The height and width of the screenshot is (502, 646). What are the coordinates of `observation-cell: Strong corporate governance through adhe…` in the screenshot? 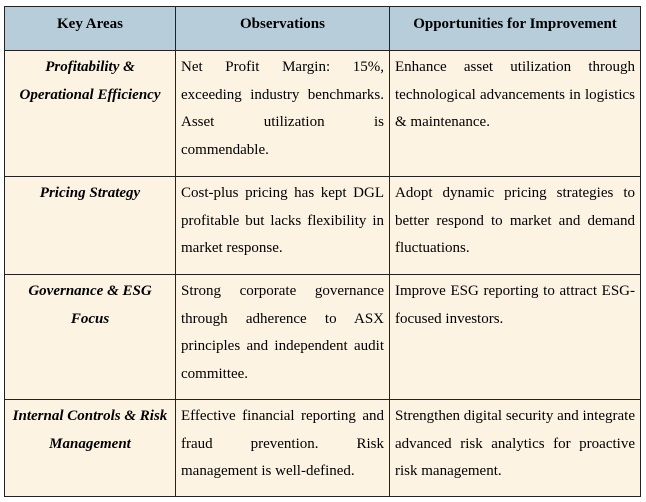 It's located at (282, 337).